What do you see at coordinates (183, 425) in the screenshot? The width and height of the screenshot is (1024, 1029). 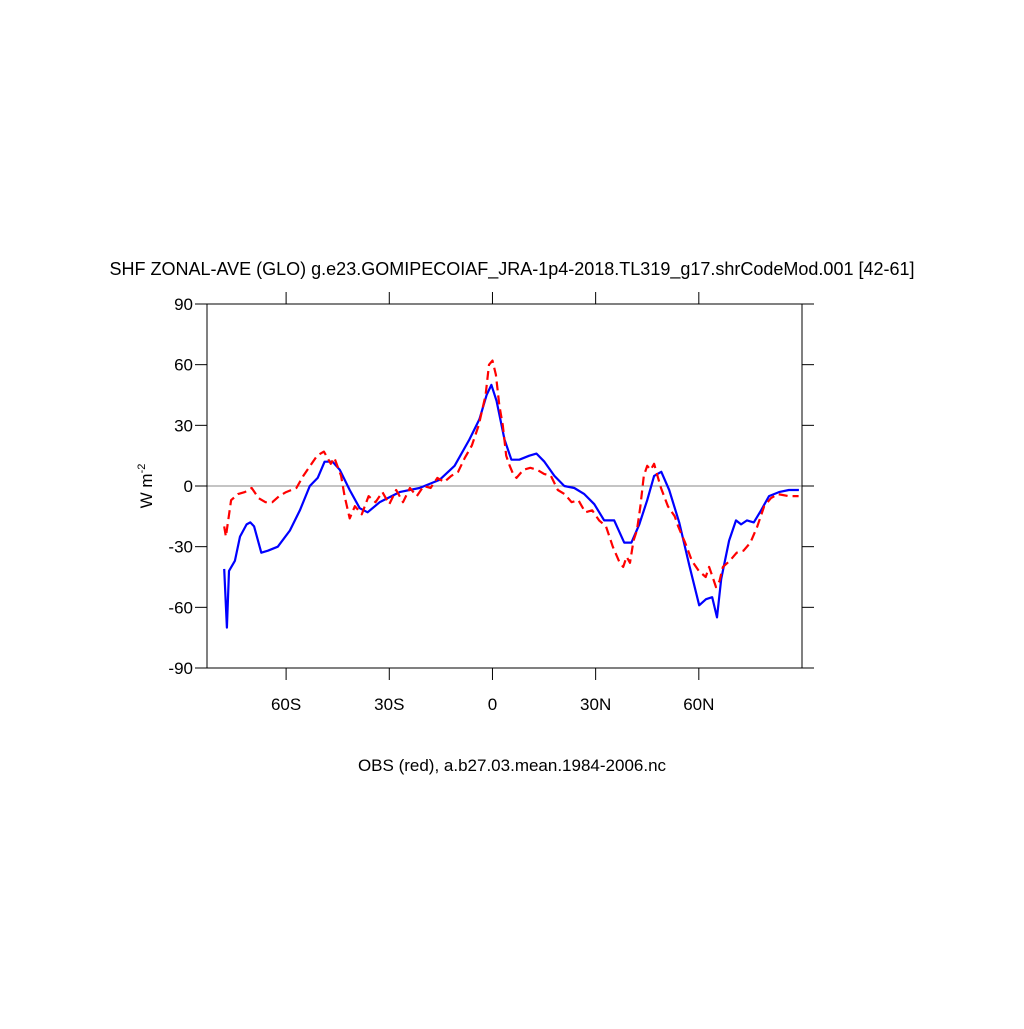 I see `y-tick-label: 30` at bounding box center [183, 425].